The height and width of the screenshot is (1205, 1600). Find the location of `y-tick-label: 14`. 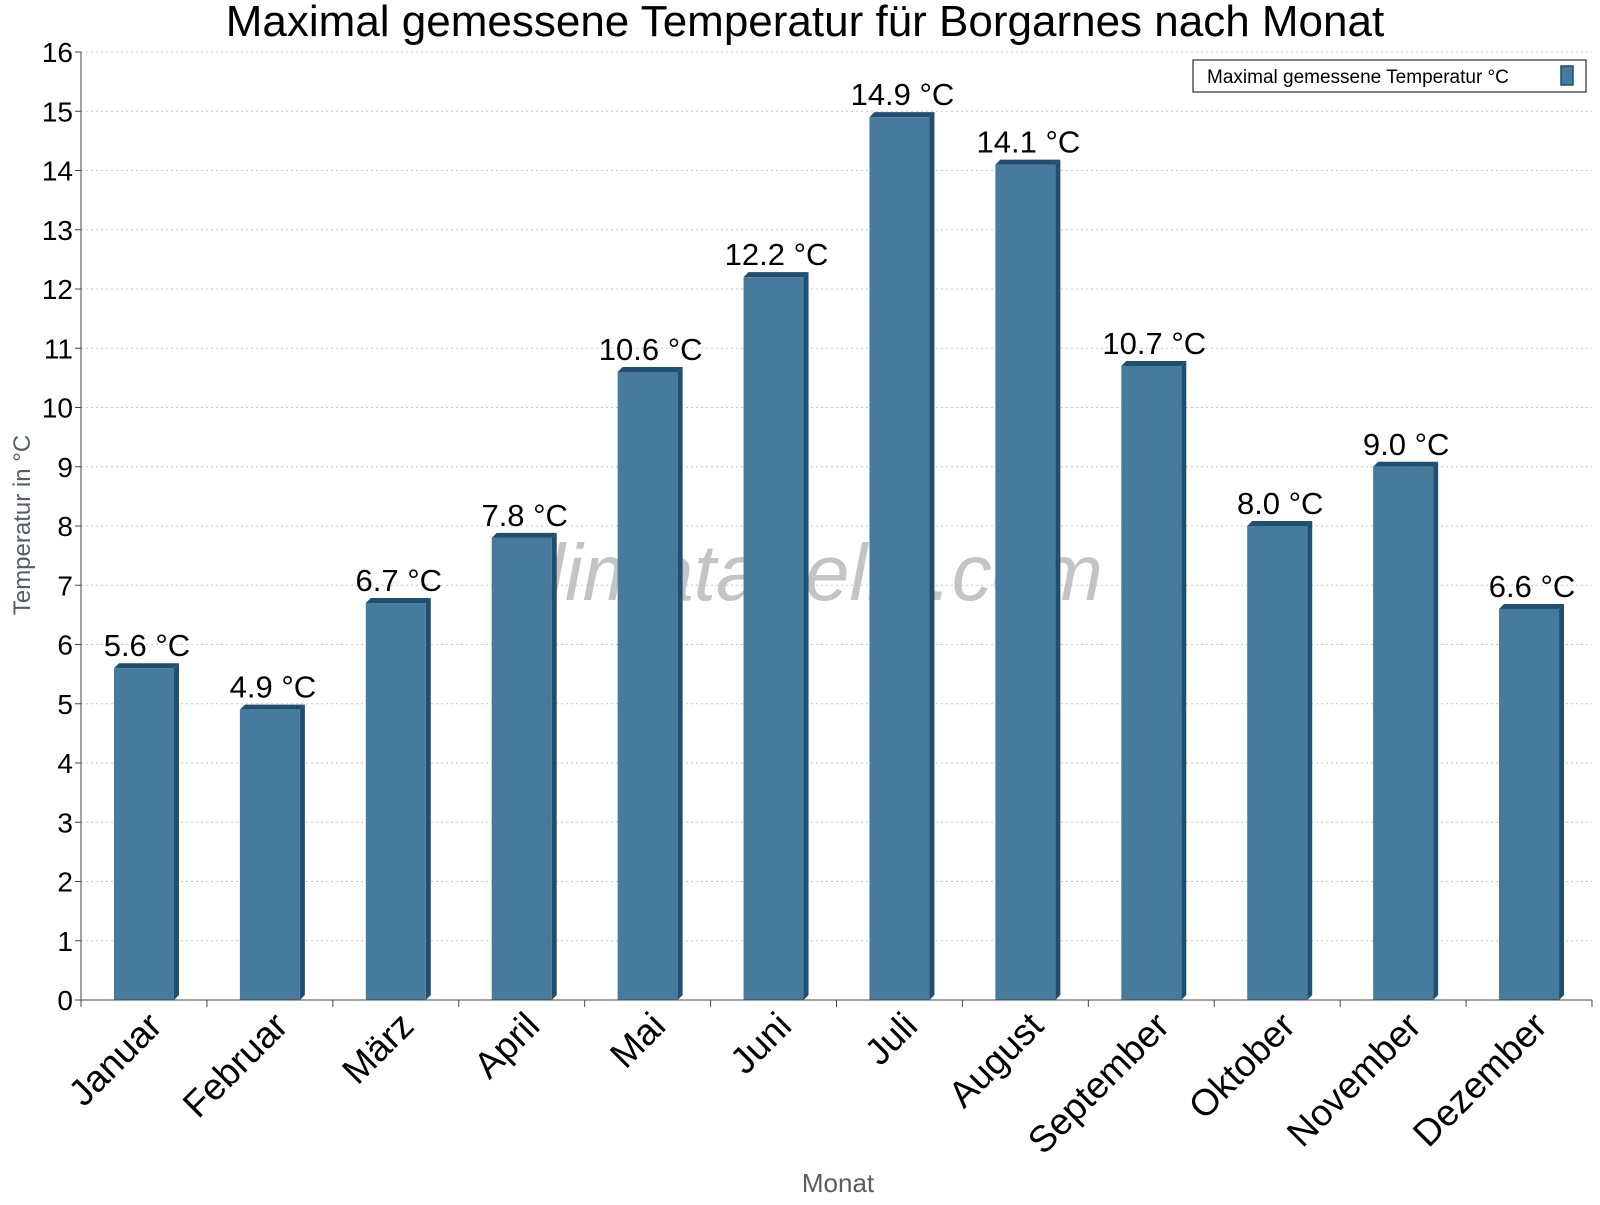

y-tick-label: 14 is located at coordinates (57, 171).